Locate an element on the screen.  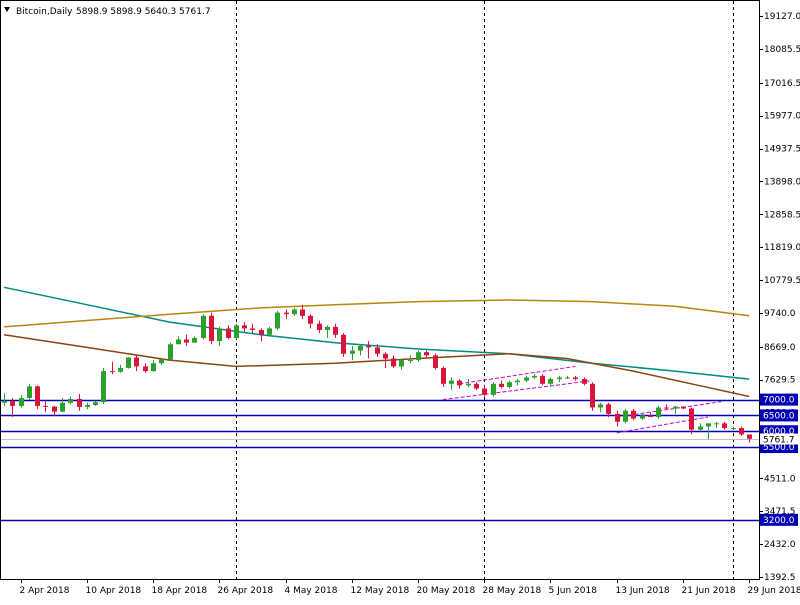
price-tick-label: 14937.5 is located at coordinates (782, 150).